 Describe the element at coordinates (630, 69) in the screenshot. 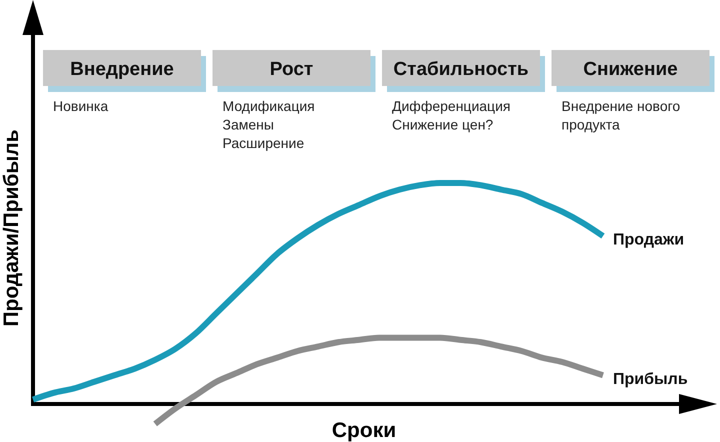

I see `text: Снижение` at that location.